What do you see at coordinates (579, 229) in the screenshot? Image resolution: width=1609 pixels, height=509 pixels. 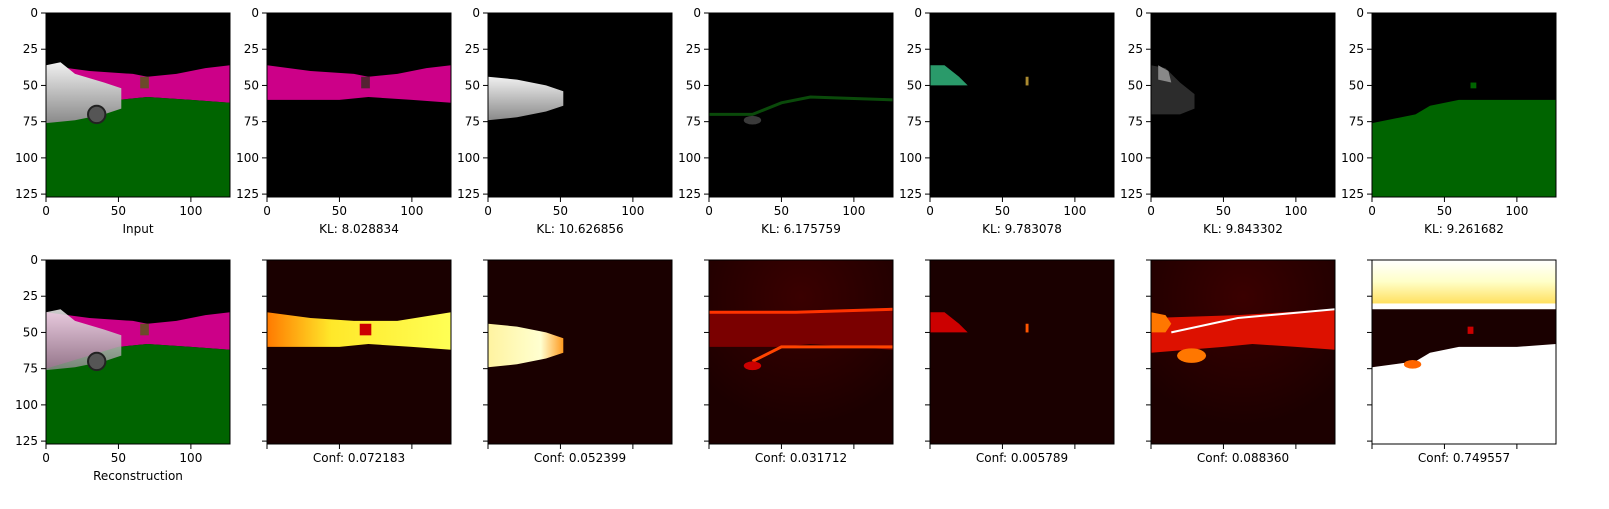 I see `panel-caption: KL: 10.626856` at bounding box center [579, 229].